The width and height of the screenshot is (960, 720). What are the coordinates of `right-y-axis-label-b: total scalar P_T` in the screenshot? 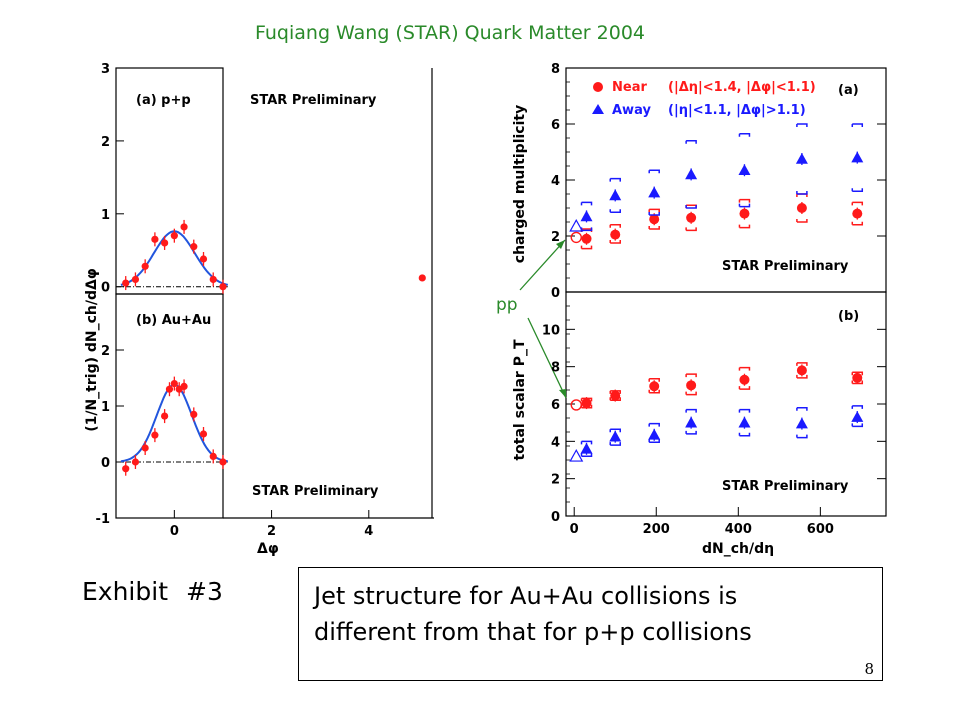 It's located at (520, 399).